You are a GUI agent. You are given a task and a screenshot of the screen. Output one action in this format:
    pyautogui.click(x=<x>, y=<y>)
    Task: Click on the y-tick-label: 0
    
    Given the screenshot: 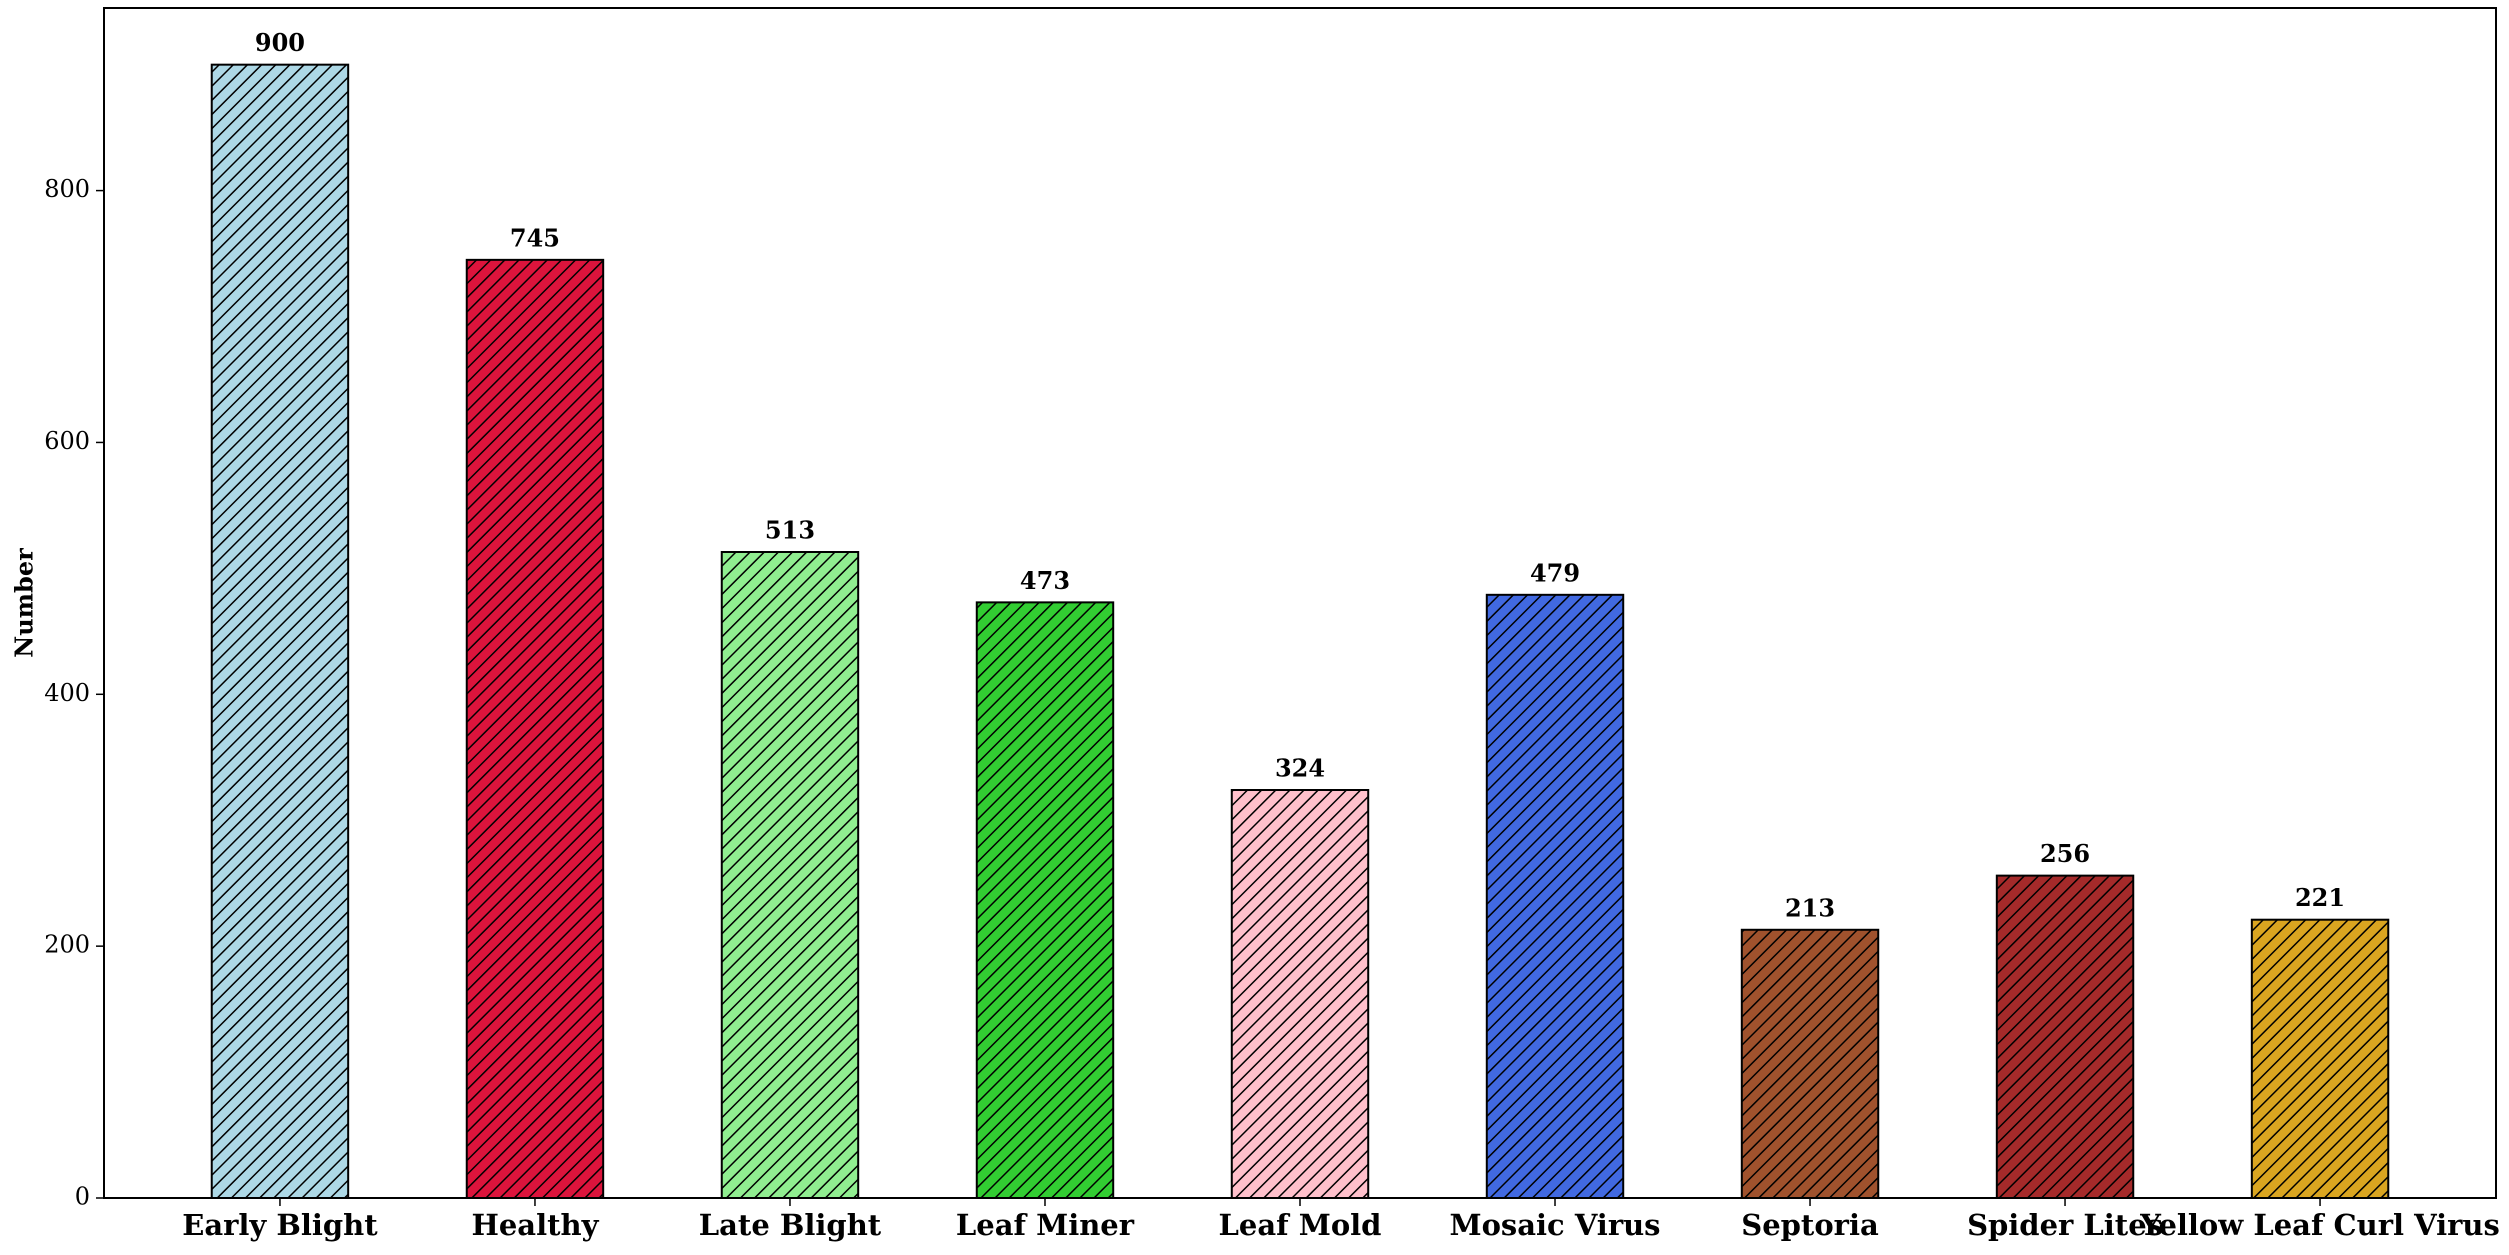 What is the action you would take?
    pyautogui.click(x=82, y=1197)
    